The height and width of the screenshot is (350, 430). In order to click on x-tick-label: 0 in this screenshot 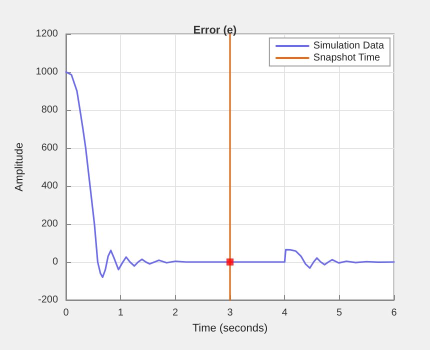, I will do `click(66, 313)`.